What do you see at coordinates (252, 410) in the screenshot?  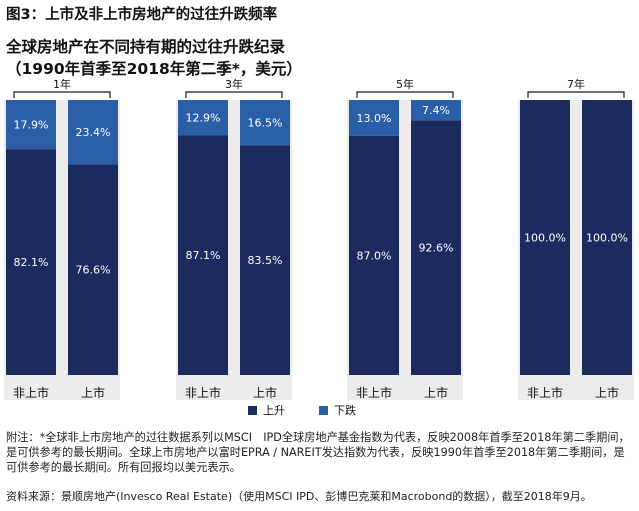 I see `legend-swatch-up` at bounding box center [252, 410].